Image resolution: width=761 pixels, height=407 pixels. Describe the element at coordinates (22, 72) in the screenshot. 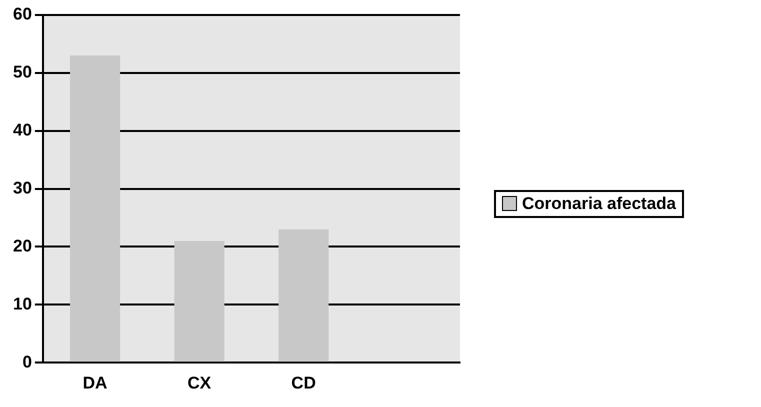

I see `y-tick-label: 50` at that location.